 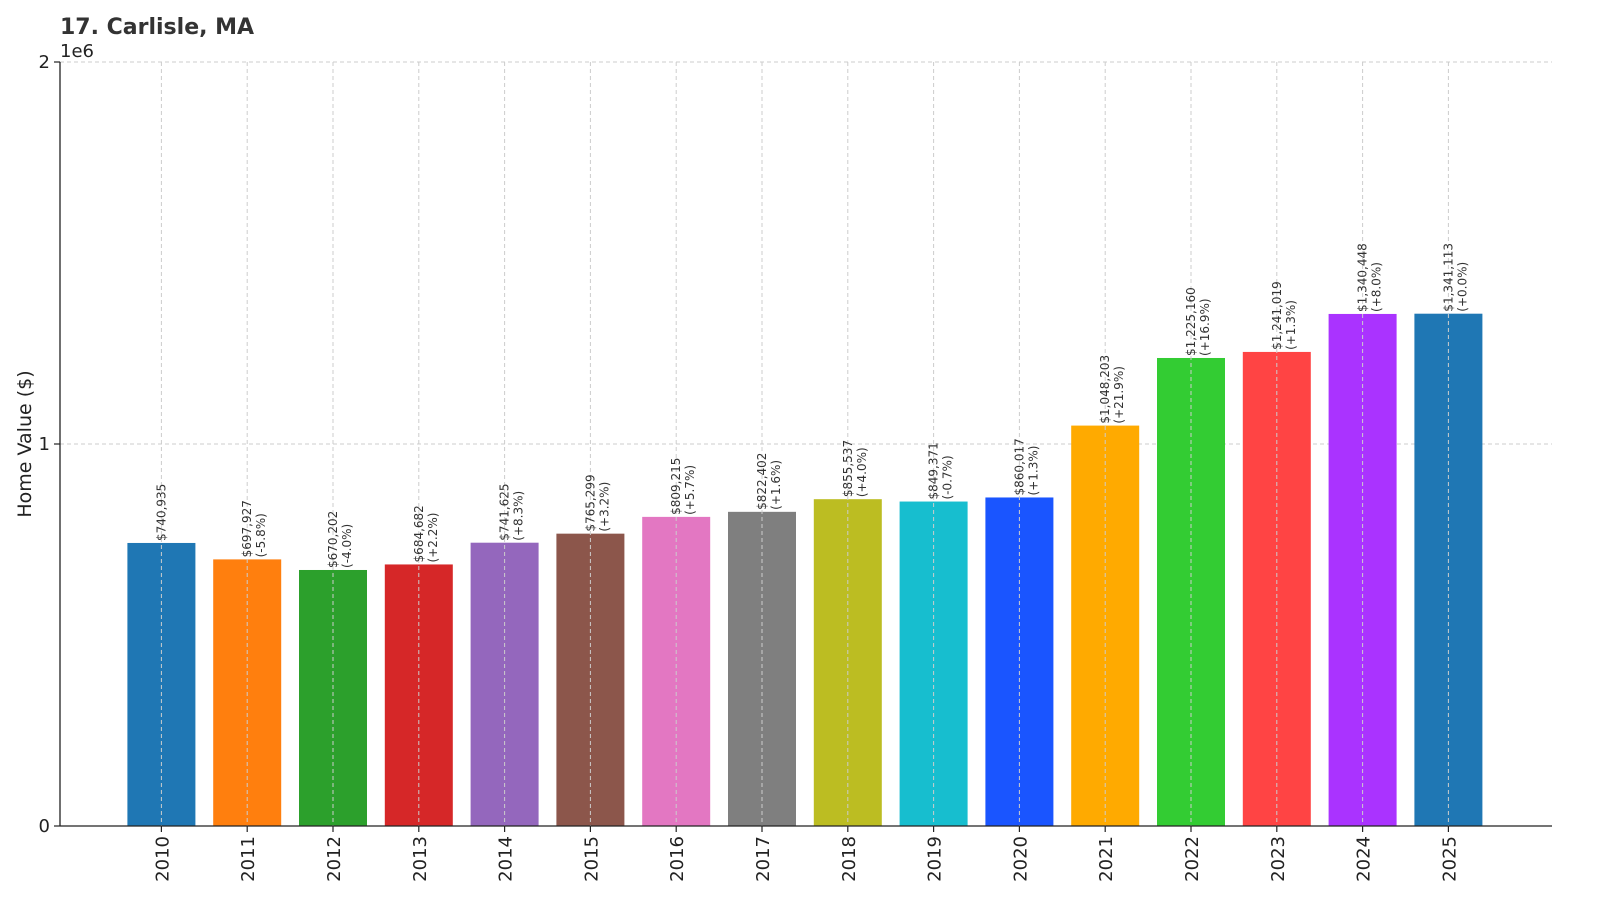 I want to click on data-label-2017: $822,402 (+1.6%), so click(x=769, y=481).